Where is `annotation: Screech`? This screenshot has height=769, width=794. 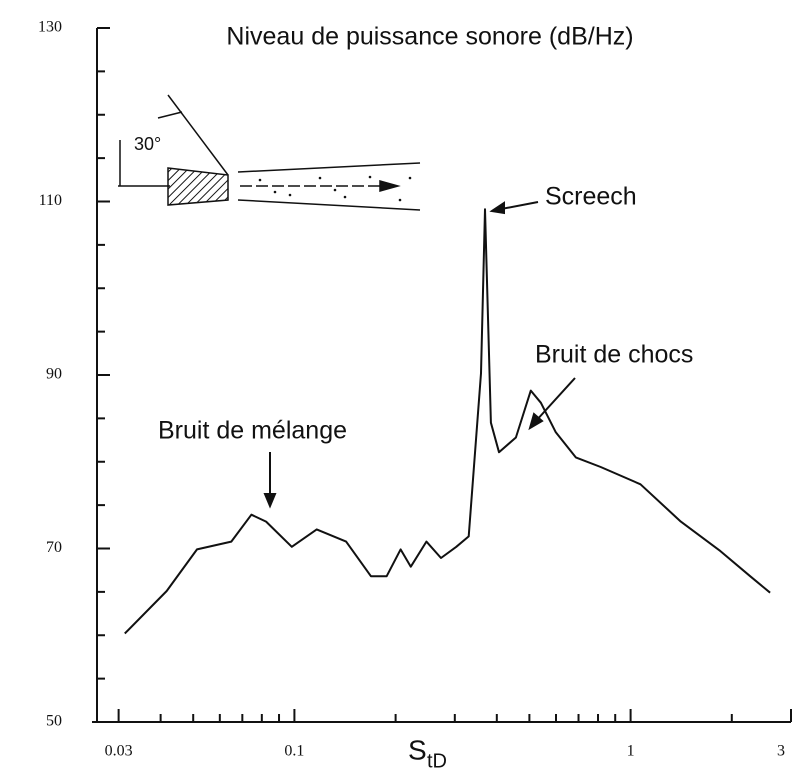 annotation: Screech is located at coordinates (591, 197).